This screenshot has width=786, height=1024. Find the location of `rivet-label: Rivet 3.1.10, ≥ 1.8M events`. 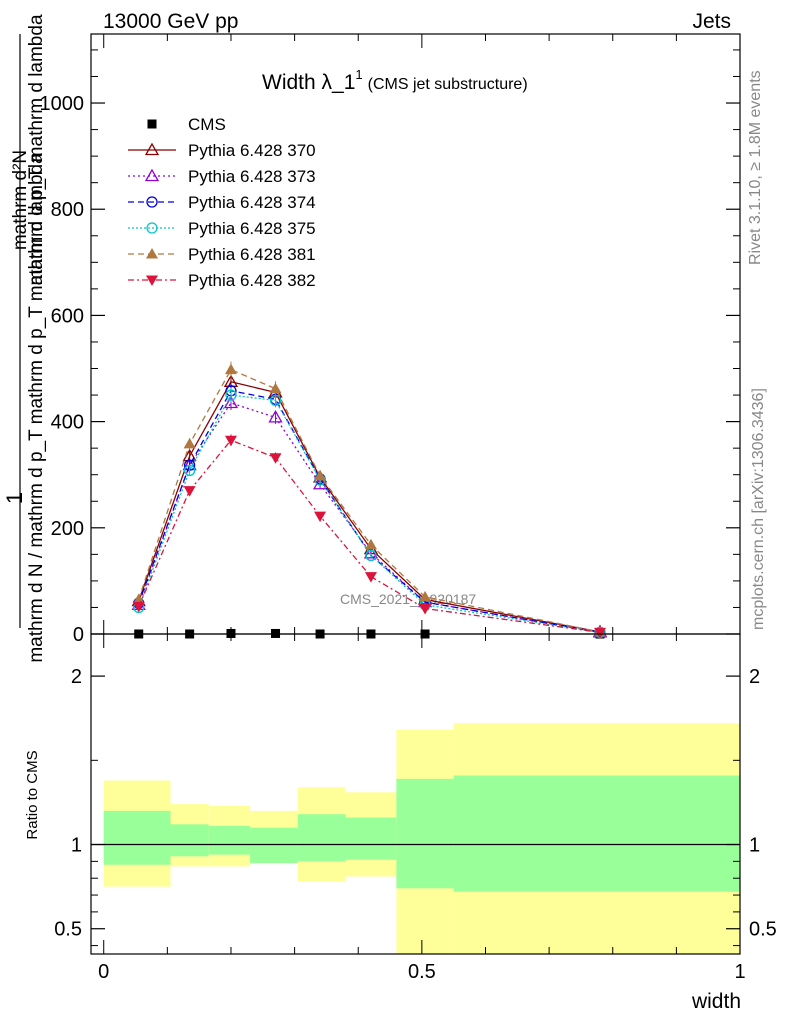

rivet-label: Rivet 3.1.10, ≥ 1.8M events is located at coordinates (755, 167).